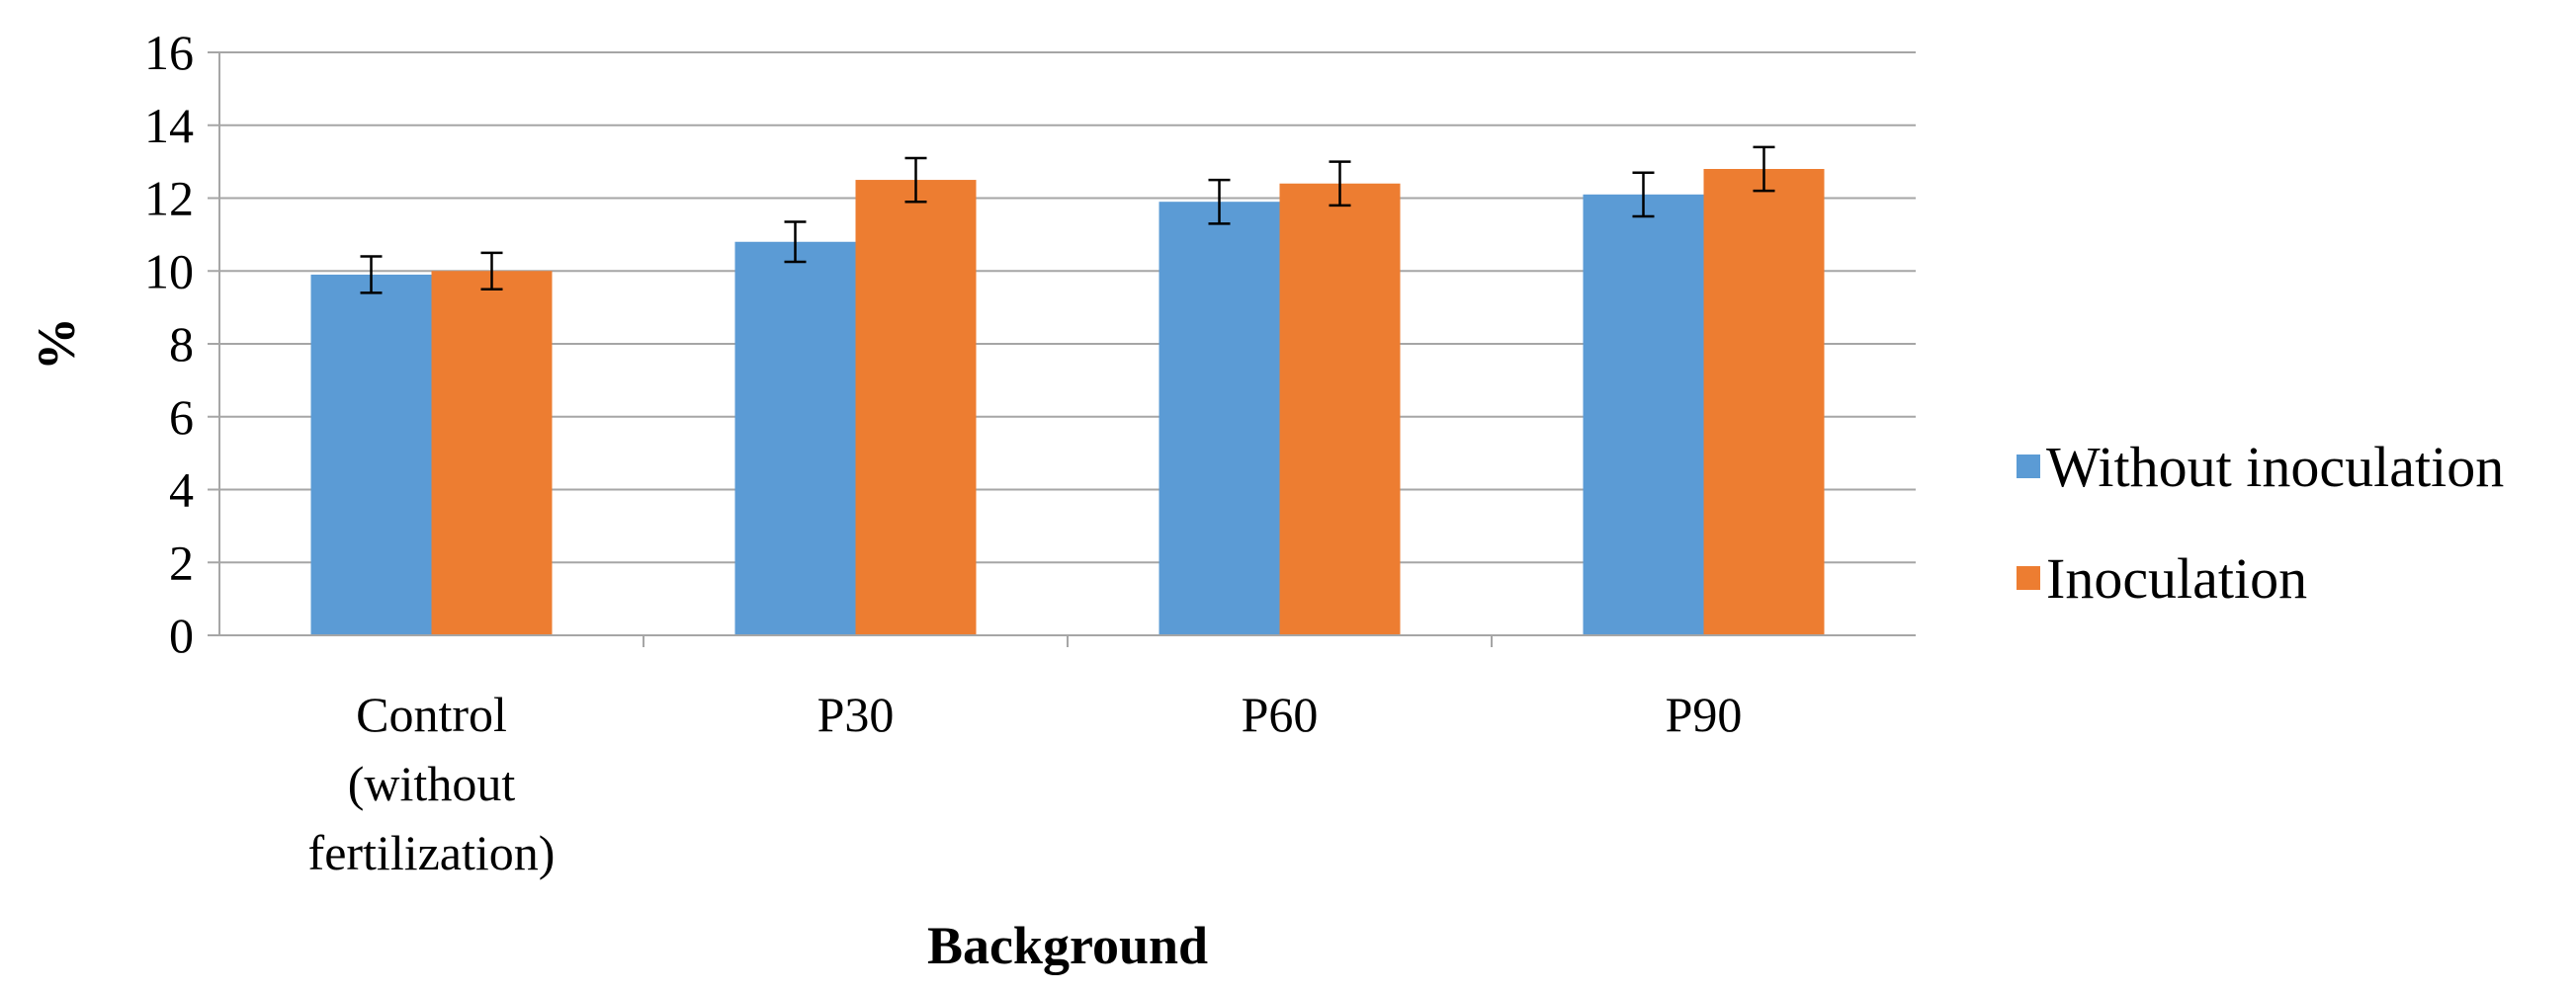 This screenshot has height=992, width=2576. I want to click on legend-label-inoculation: Inoculation, so click(2176, 579).